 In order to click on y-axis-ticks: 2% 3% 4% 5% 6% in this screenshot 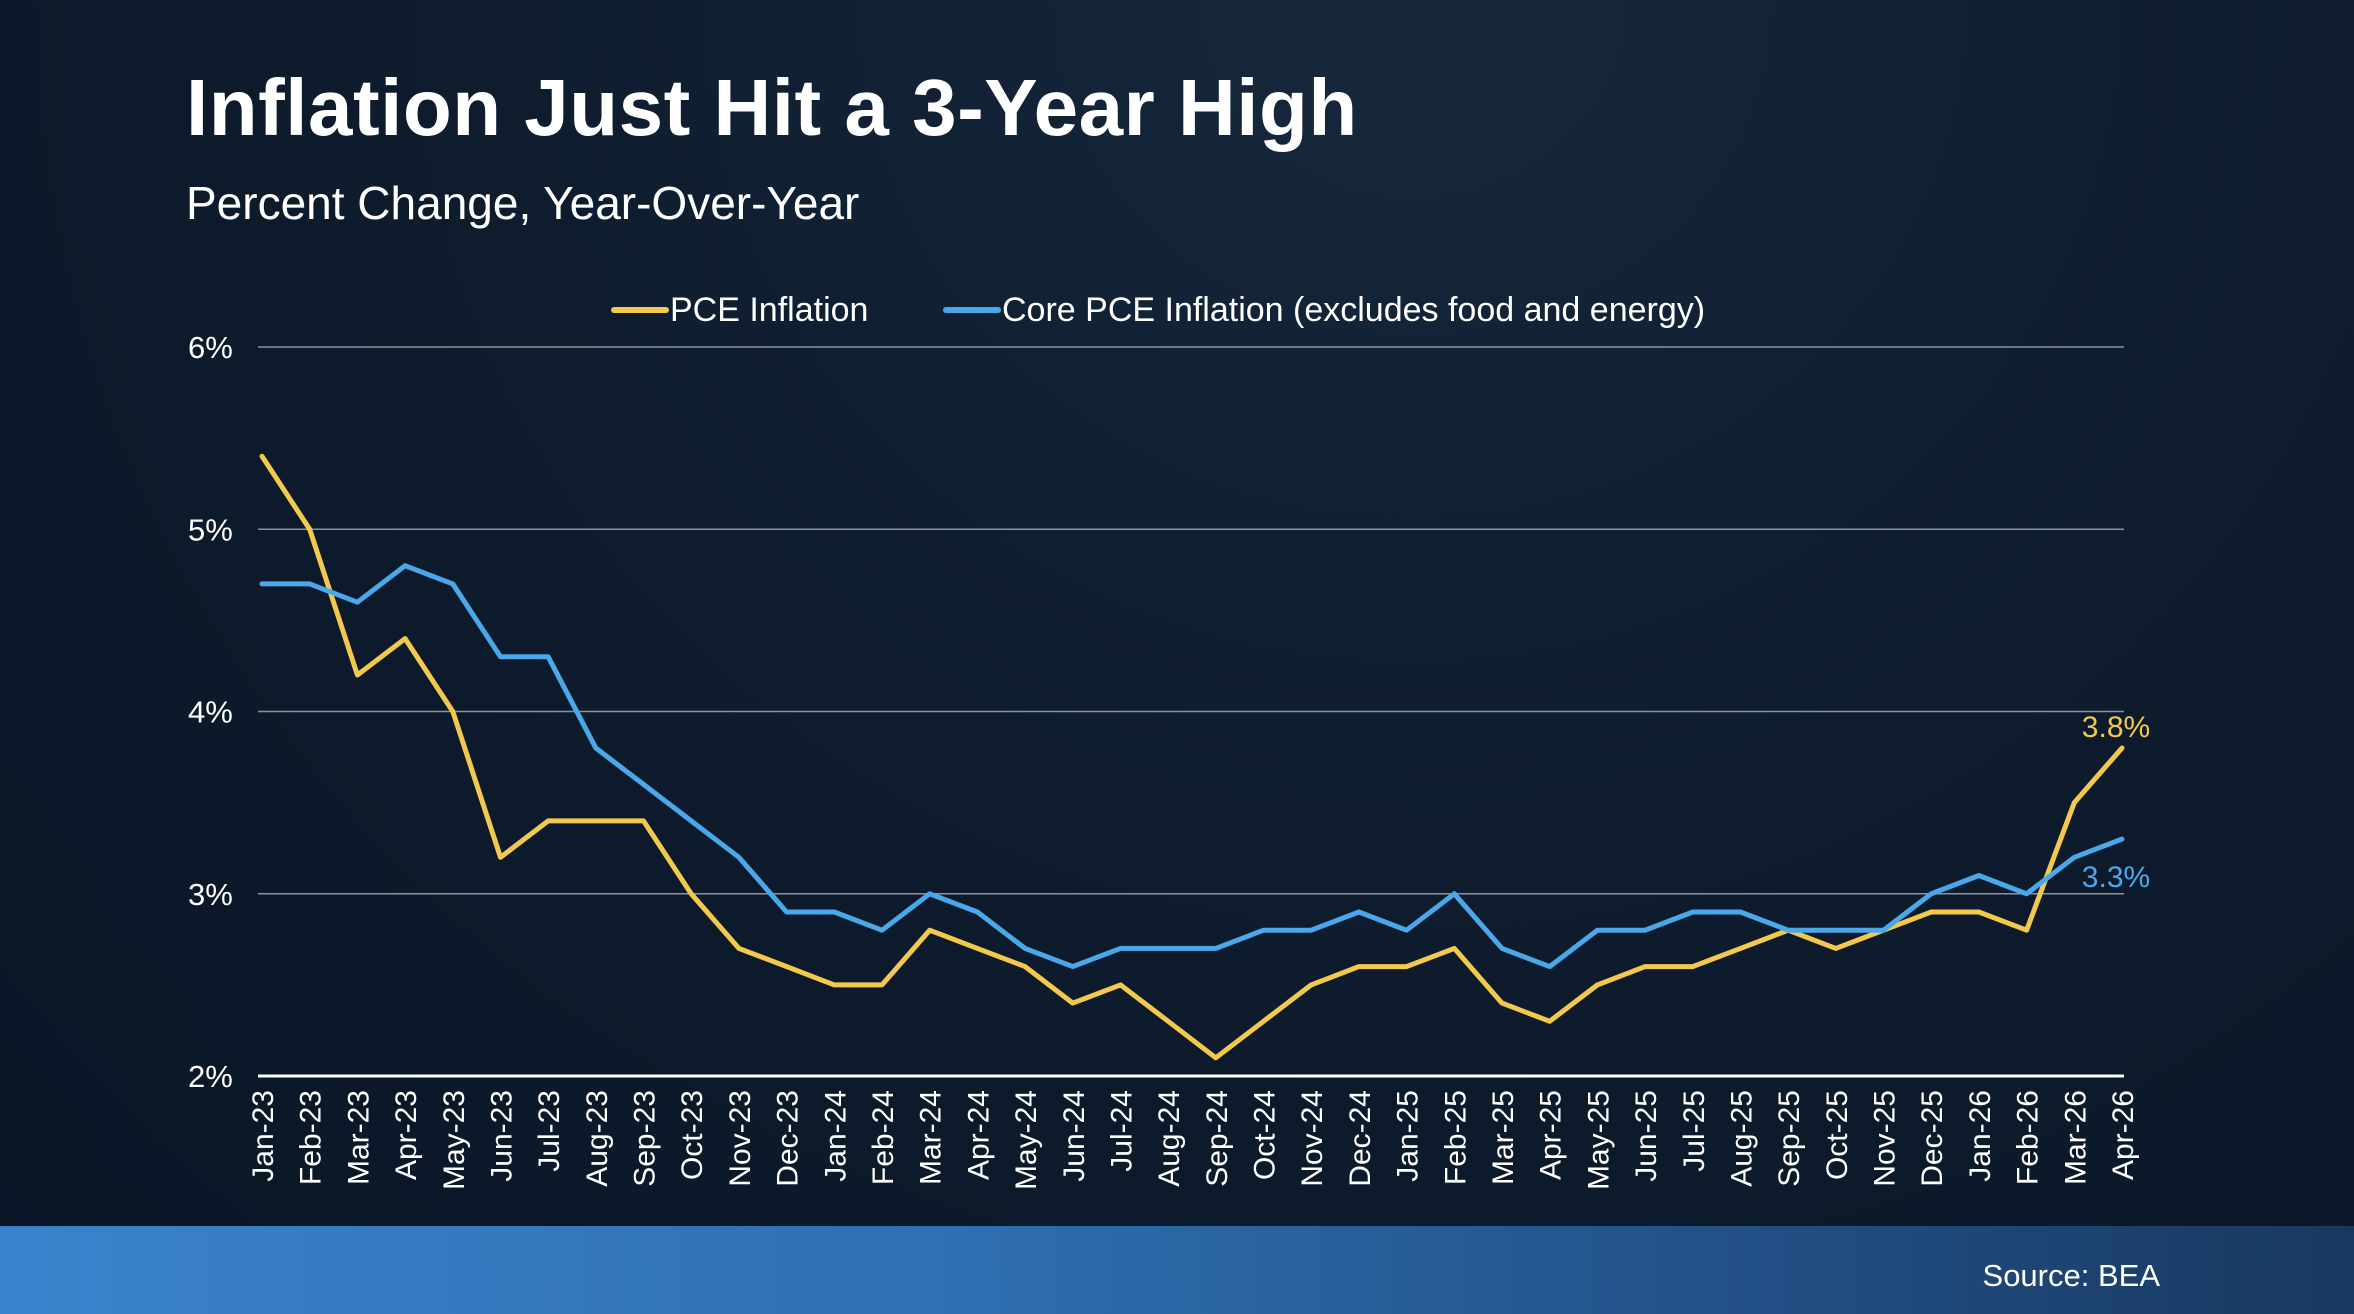, I will do `click(210, 712)`.